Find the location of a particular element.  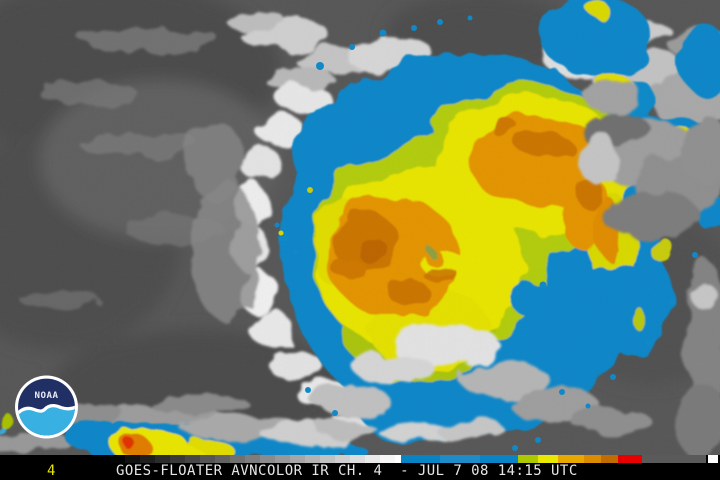

colorbar-segment-dark-orange is located at coordinates (609, 459).